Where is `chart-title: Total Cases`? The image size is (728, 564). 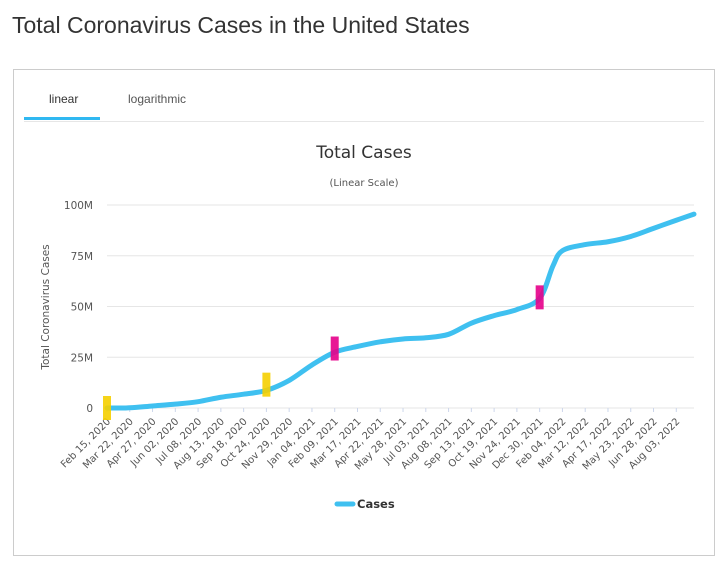
chart-title: Total Cases is located at coordinates (363, 153).